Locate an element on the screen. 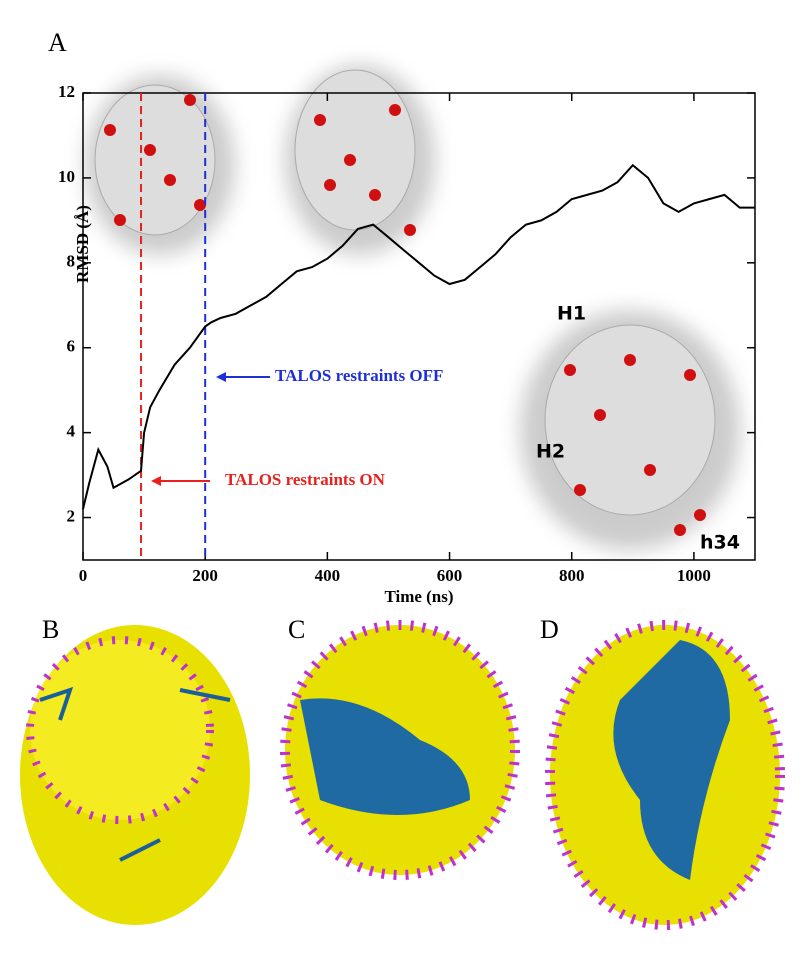  panel-label: A is located at coordinates (57, 42).